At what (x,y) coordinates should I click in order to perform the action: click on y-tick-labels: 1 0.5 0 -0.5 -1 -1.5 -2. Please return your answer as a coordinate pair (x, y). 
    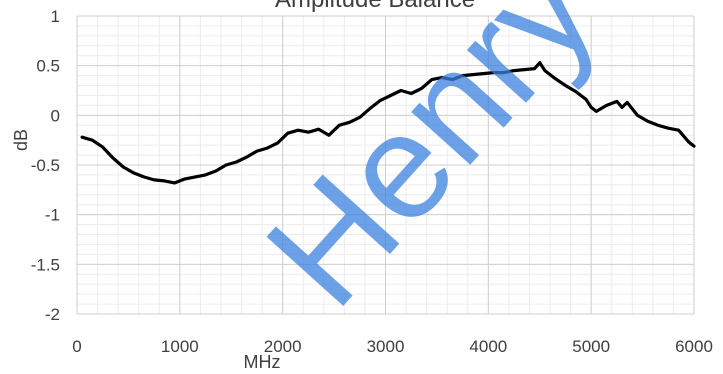
    Looking at the image, I should click on (45, 165).